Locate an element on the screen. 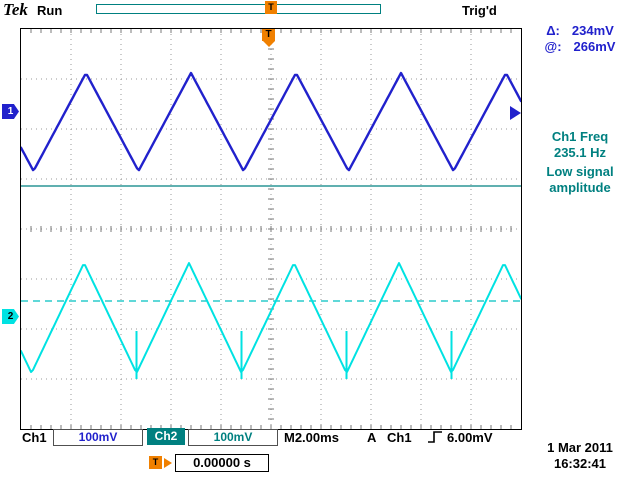  trigger-position-arrow-icon is located at coordinates (168, 463).